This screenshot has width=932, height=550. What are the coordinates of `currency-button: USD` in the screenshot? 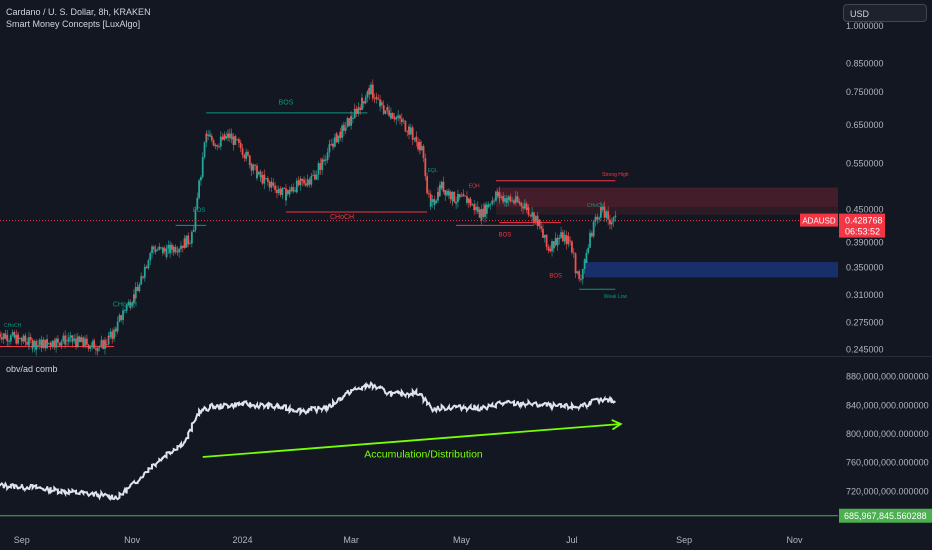 It's located at (885, 13).